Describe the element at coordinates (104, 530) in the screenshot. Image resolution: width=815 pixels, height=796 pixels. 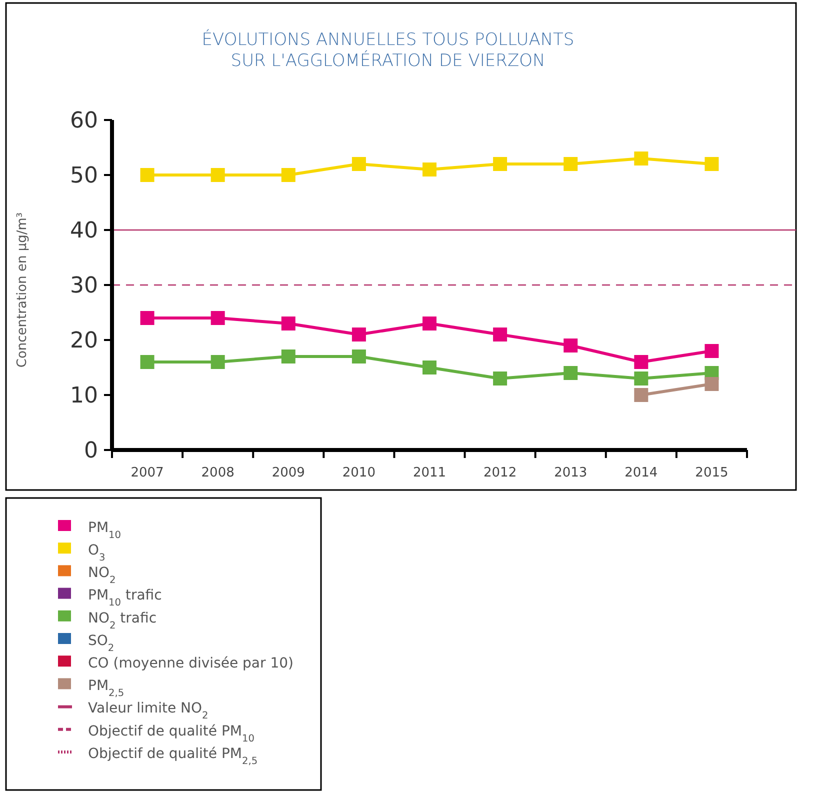
I see `legend-label: PM$_{10}$` at that location.